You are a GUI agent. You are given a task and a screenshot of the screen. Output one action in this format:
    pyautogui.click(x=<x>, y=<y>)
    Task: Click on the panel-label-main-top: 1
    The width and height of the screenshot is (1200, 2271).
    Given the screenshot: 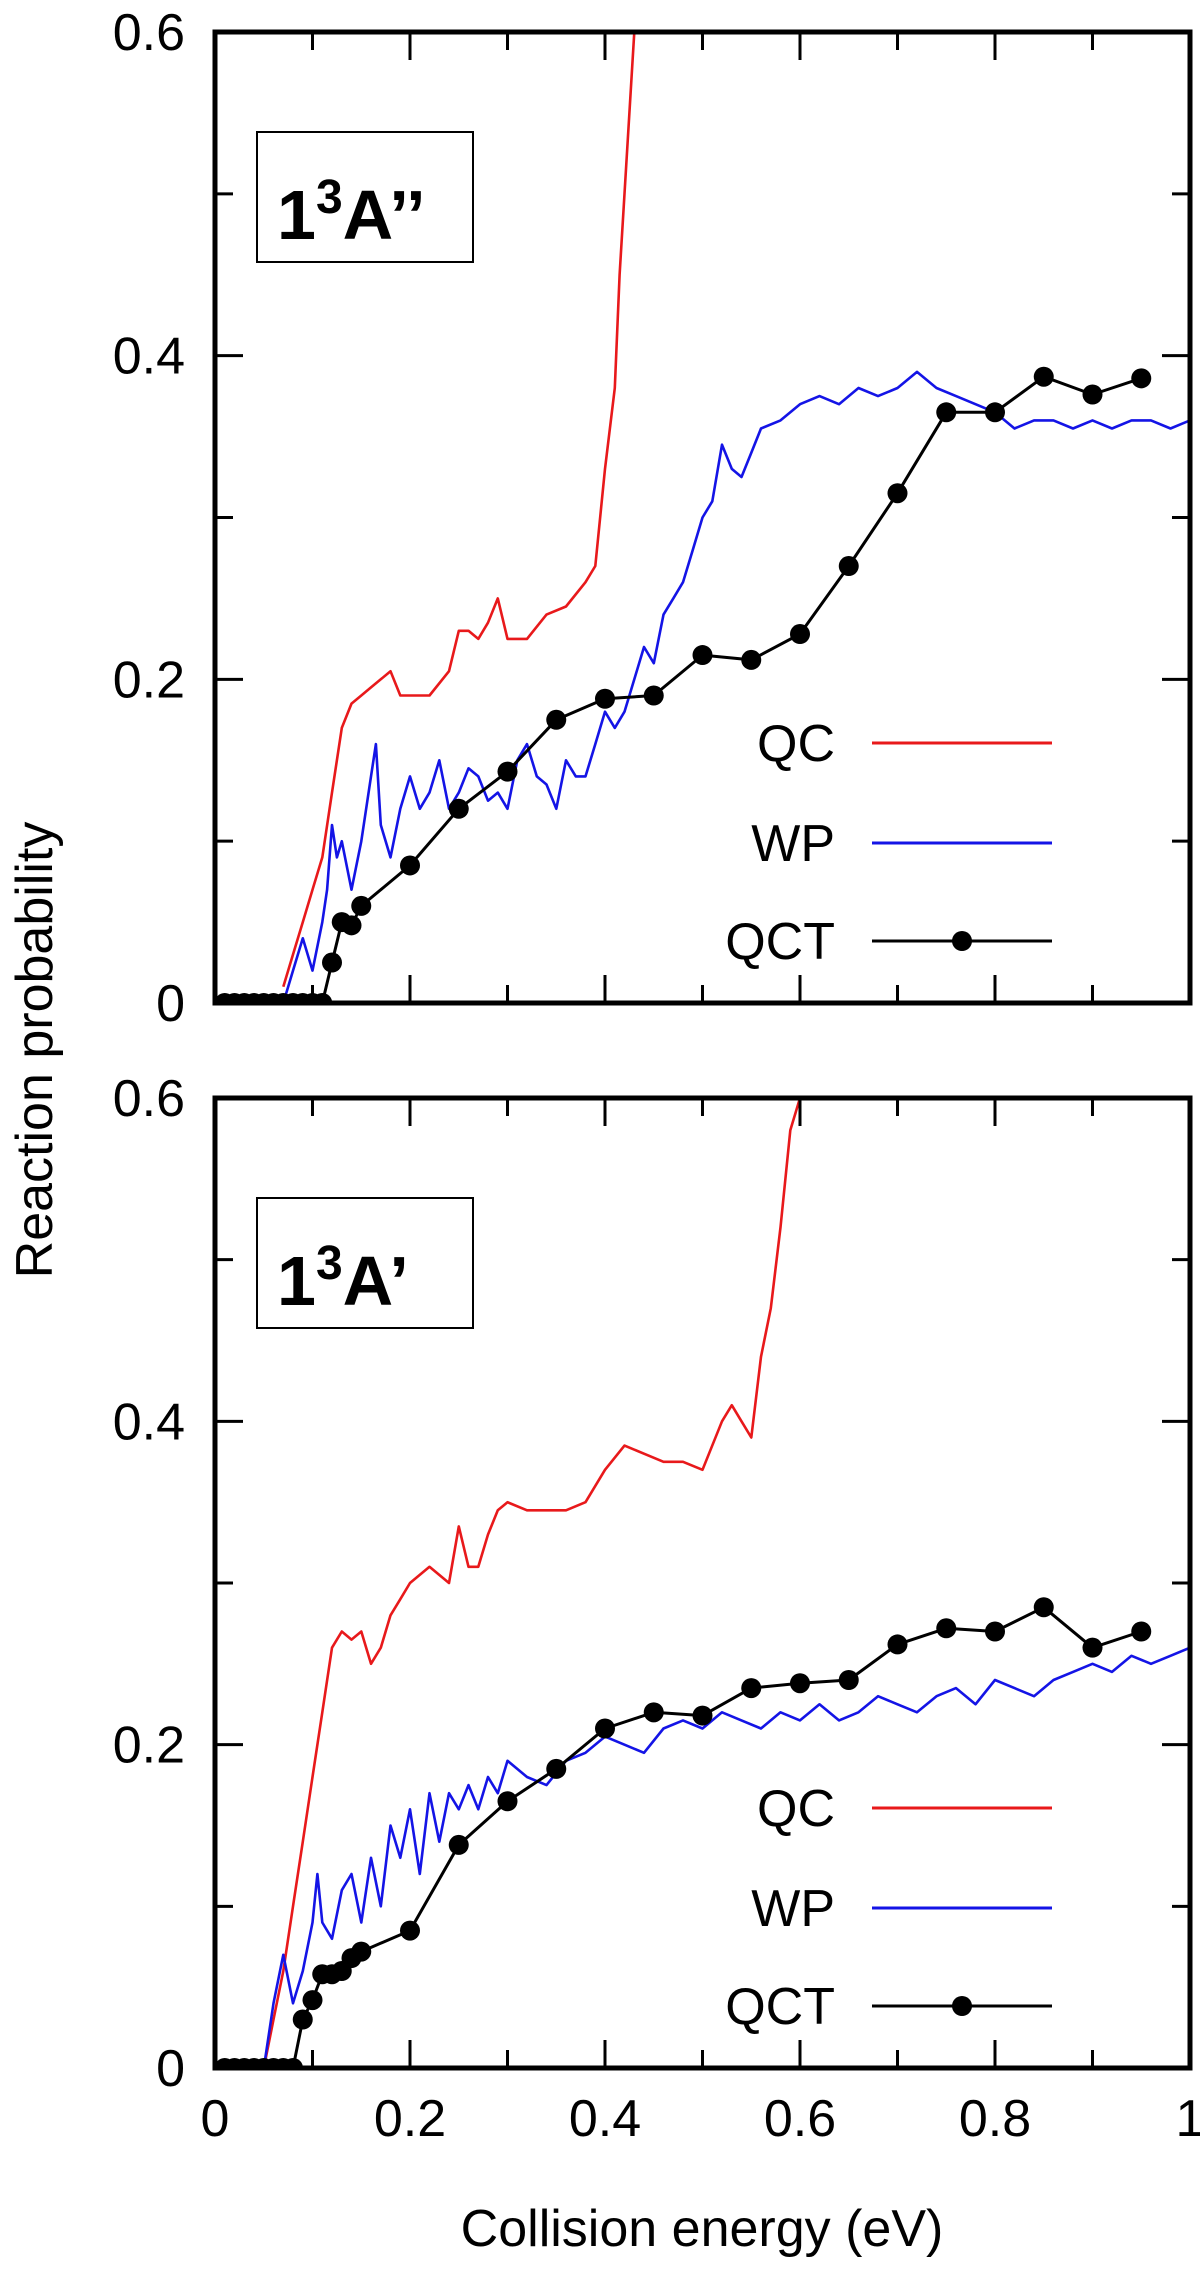 What is the action you would take?
    pyautogui.click(x=296, y=215)
    